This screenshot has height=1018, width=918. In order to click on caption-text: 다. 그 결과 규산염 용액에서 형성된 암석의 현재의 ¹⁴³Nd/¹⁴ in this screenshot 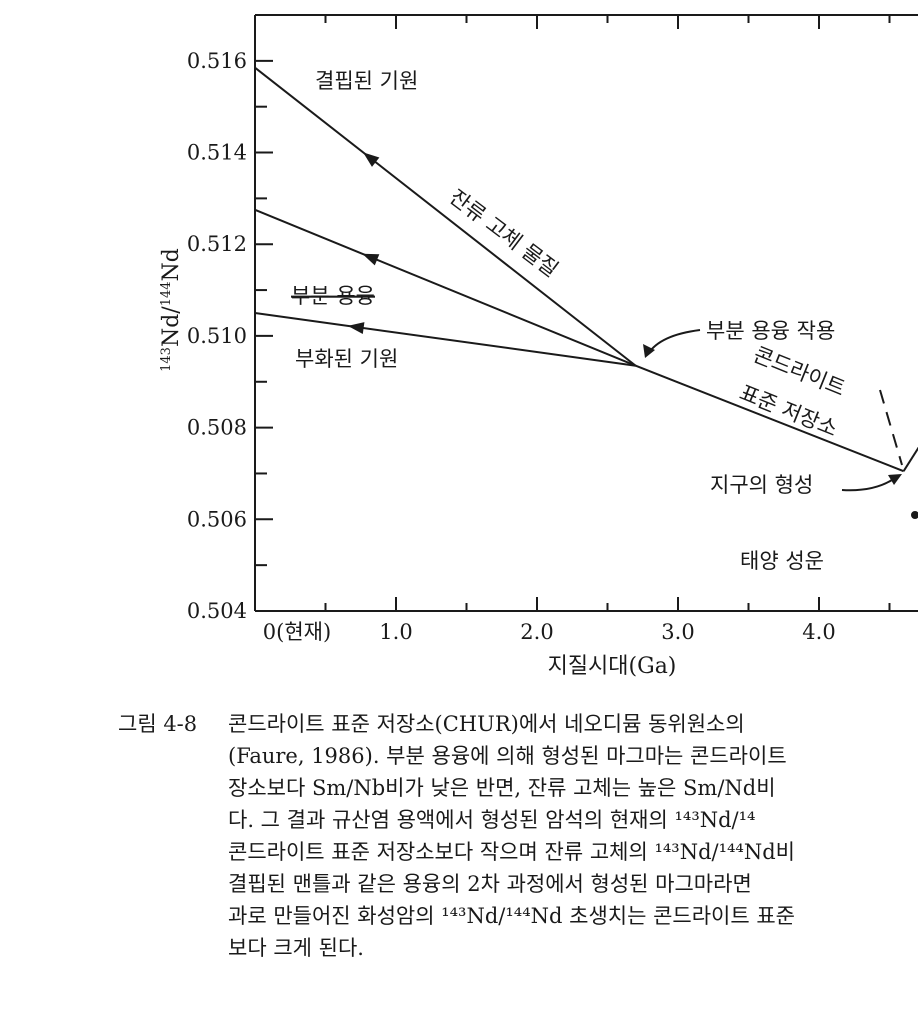, I will do `click(492, 820)`.